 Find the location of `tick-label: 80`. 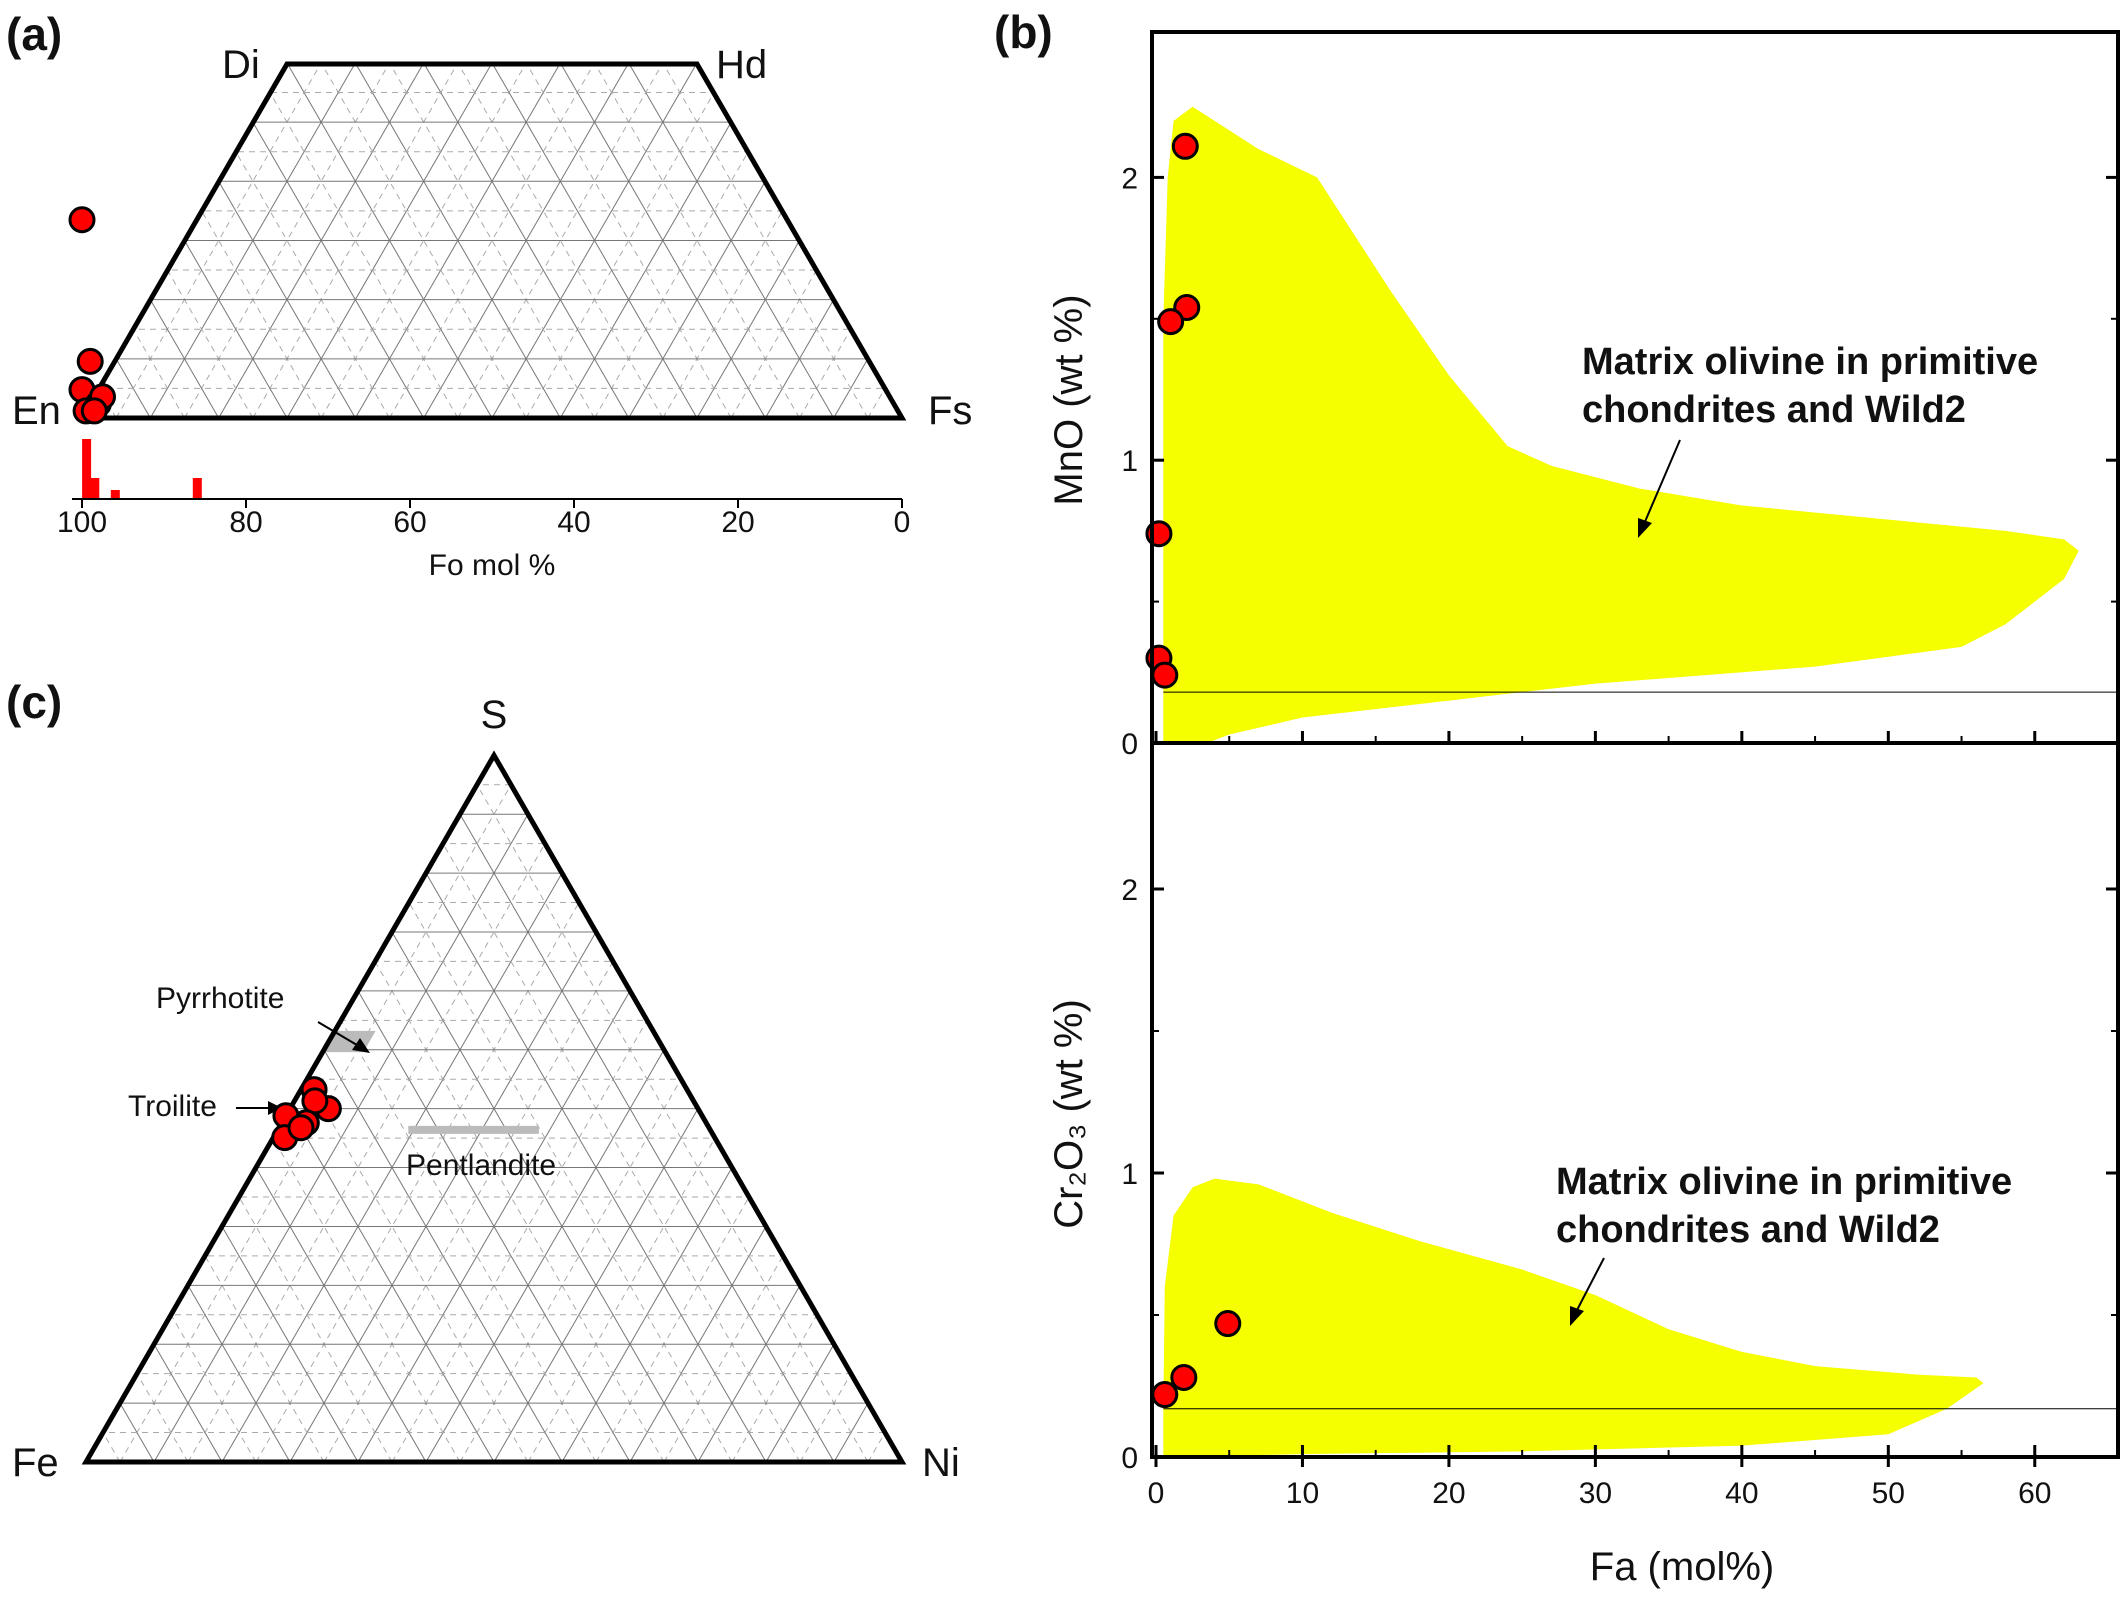

tick-label: 80 is located at coordinates (245, 522).